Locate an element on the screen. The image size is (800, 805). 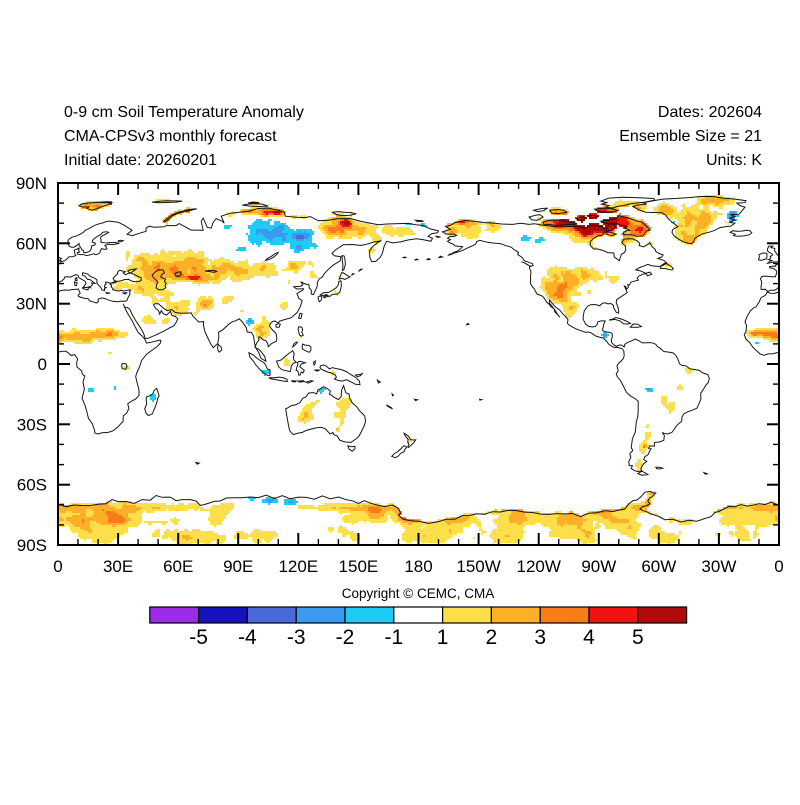
svg-text: 90W is located at coordinates (598, 566).